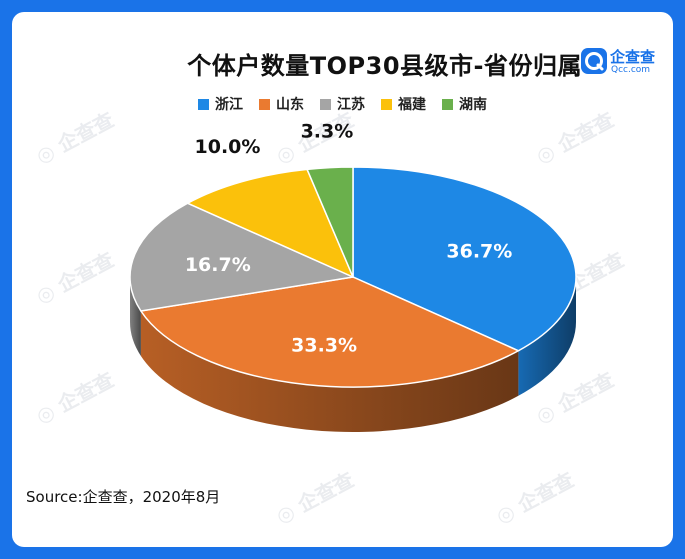  What do you see at coordinates (135, 316) in the screenshot?
I see `pie-side-江苏` at bounding box center [135, 316].